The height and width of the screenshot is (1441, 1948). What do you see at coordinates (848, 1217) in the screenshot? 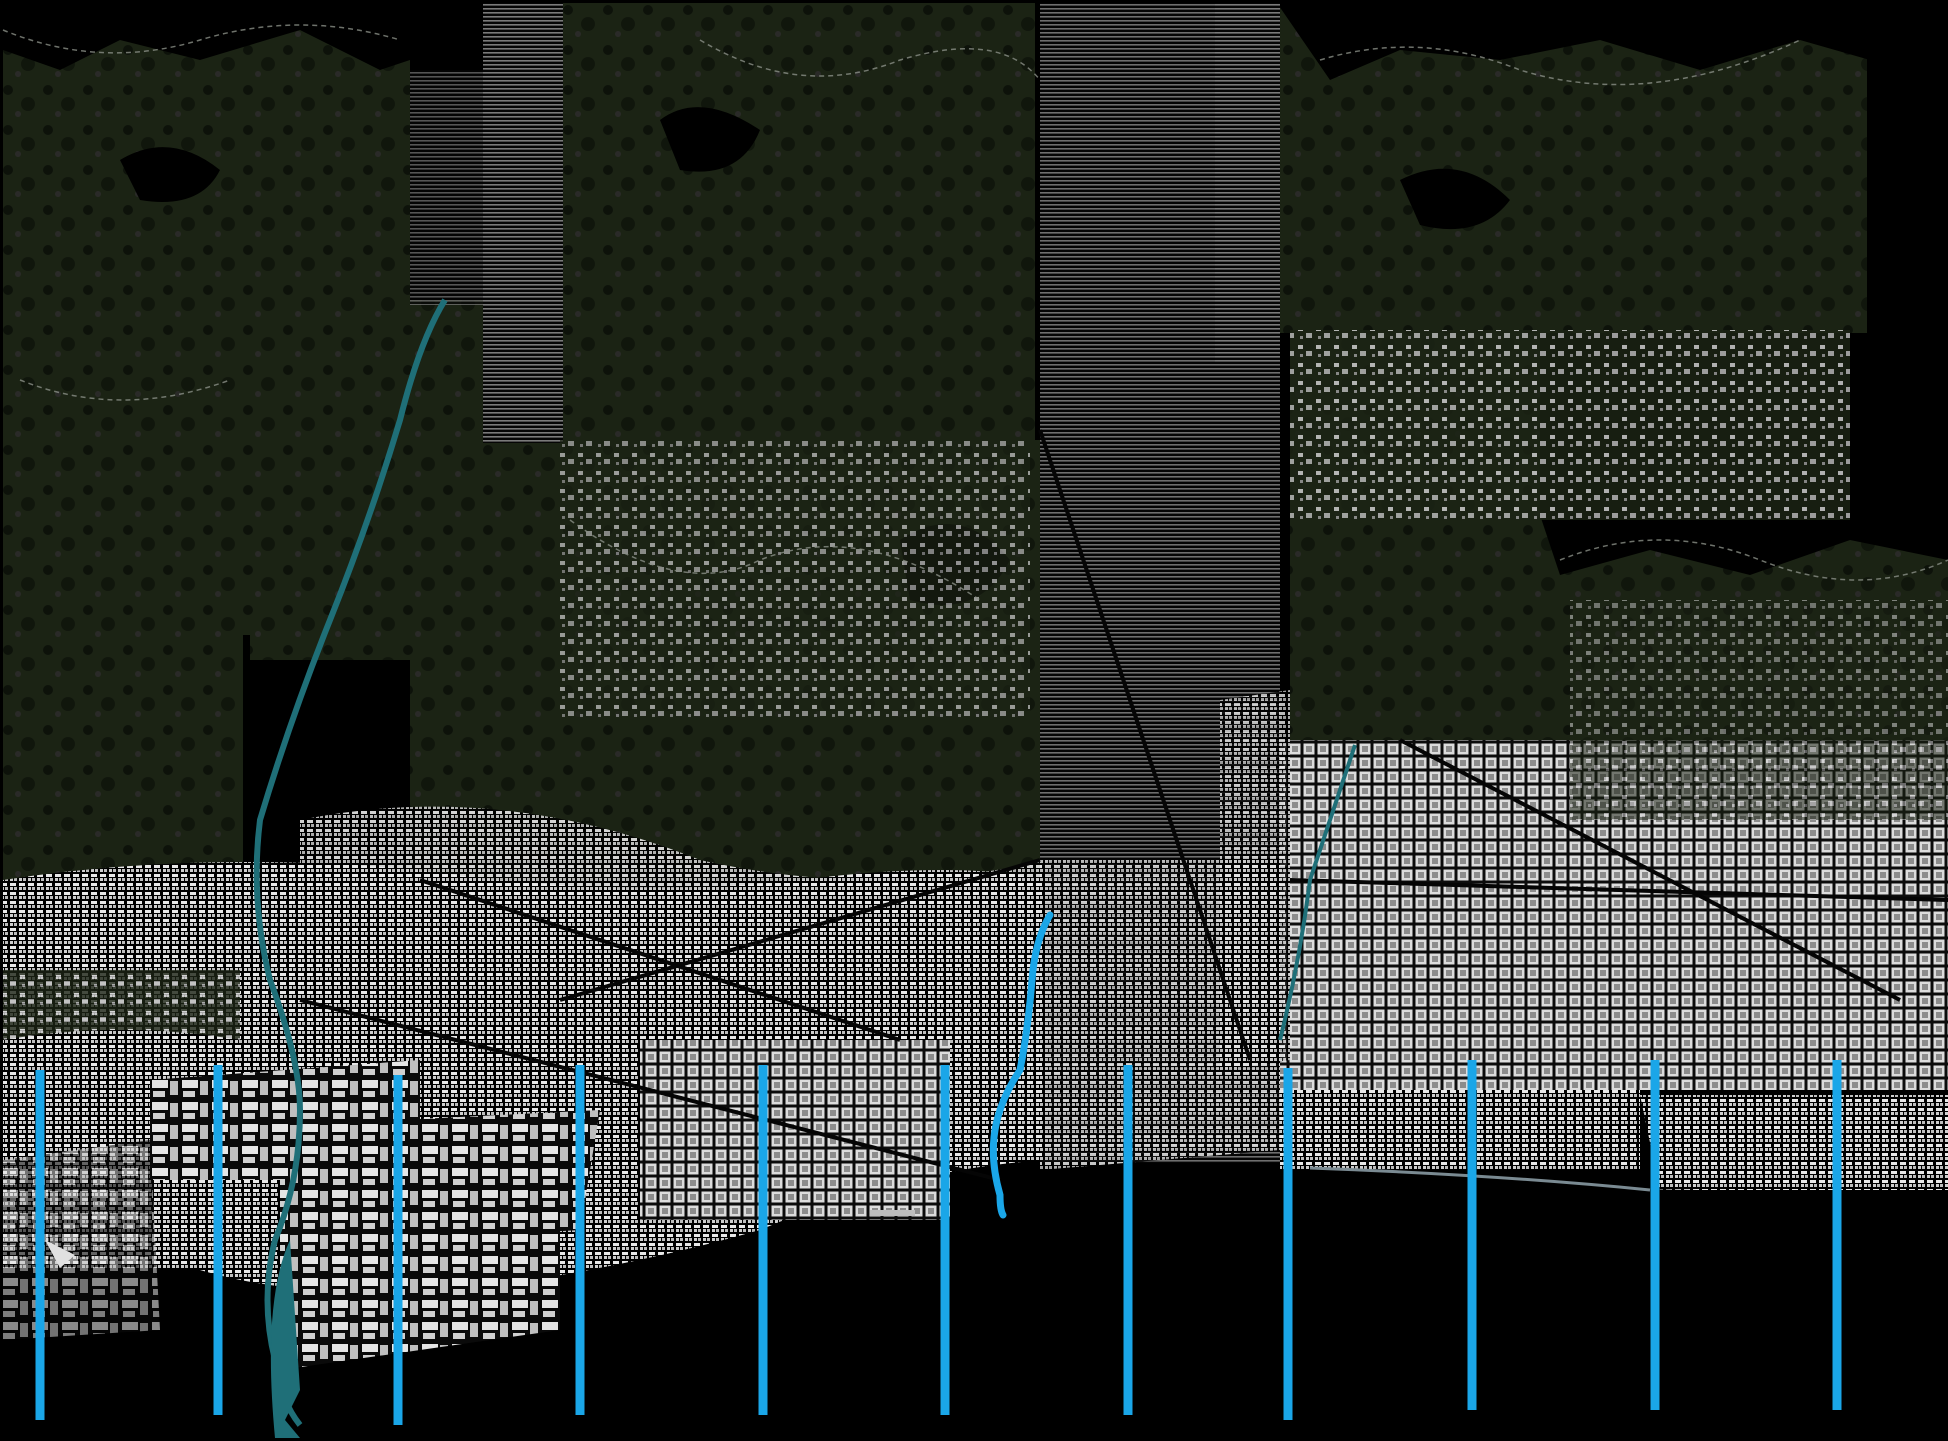
I see `harbour-features` at bounding box center [848, 1217].